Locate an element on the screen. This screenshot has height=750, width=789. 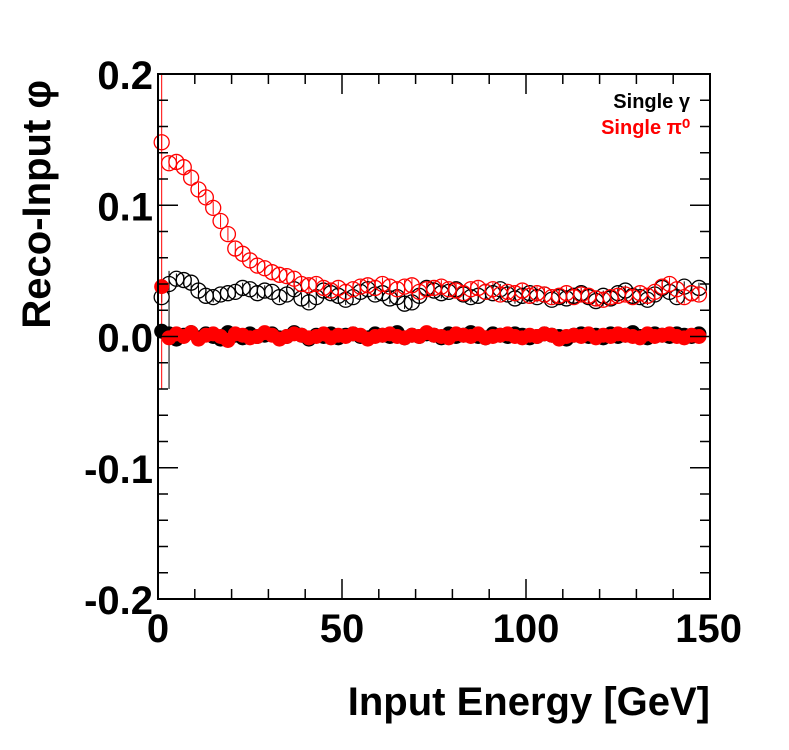
x-tick-label: 100 is located at coordinates (526, 629).